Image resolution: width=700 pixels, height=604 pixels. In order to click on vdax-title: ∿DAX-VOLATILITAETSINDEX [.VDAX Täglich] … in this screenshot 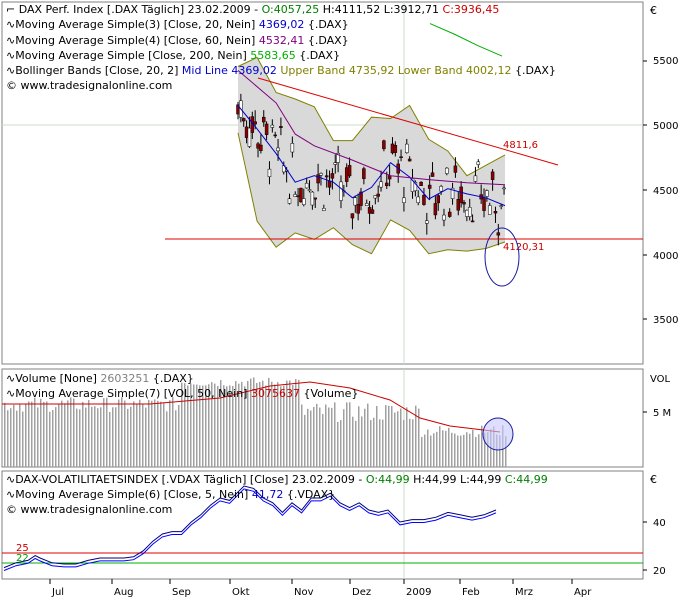, I will do `click(277, 479)`.